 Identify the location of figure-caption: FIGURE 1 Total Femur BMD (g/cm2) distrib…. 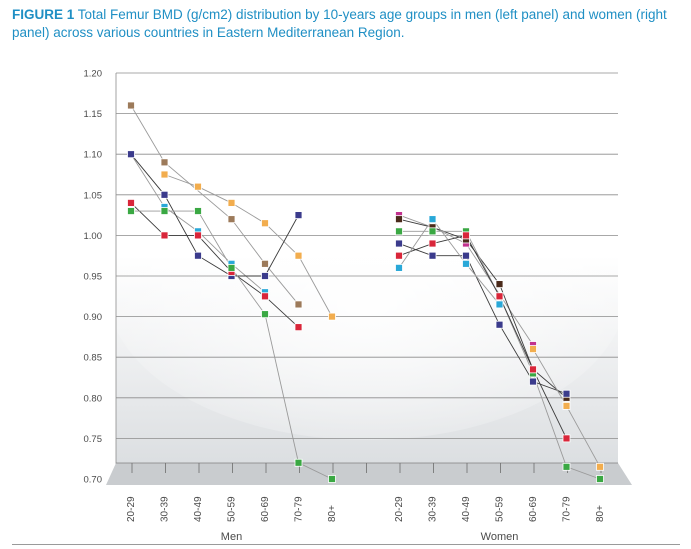
(347, 24).